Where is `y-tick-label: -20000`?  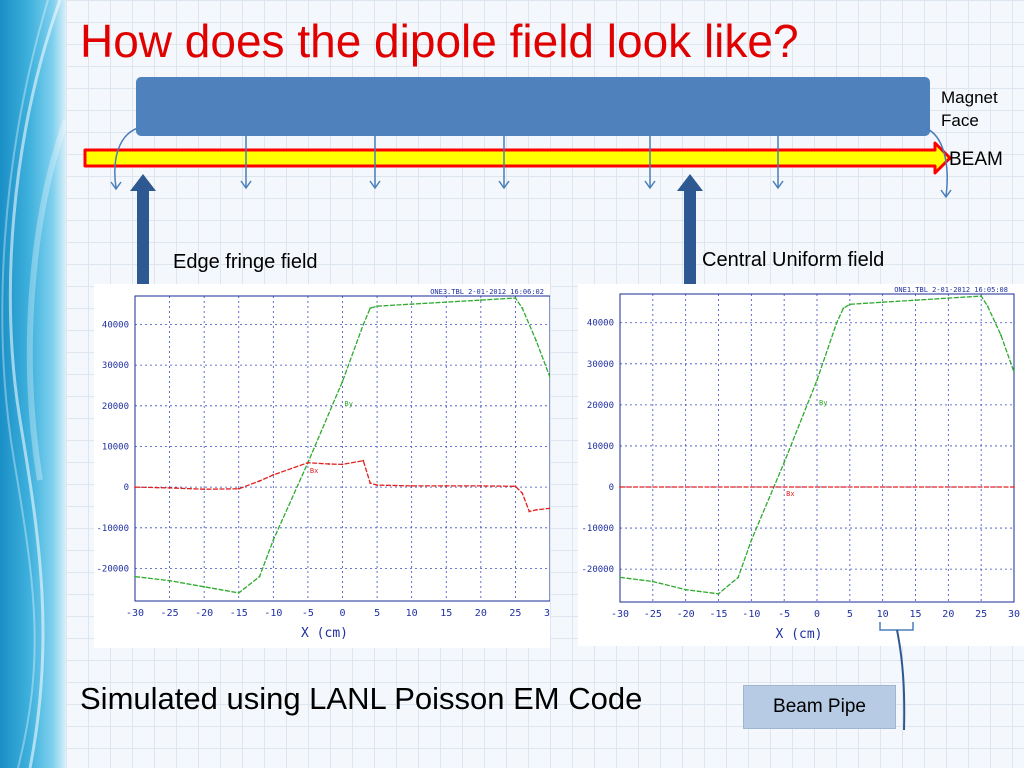
y-tick-label: -20000 is located at coordinates (112, 569).